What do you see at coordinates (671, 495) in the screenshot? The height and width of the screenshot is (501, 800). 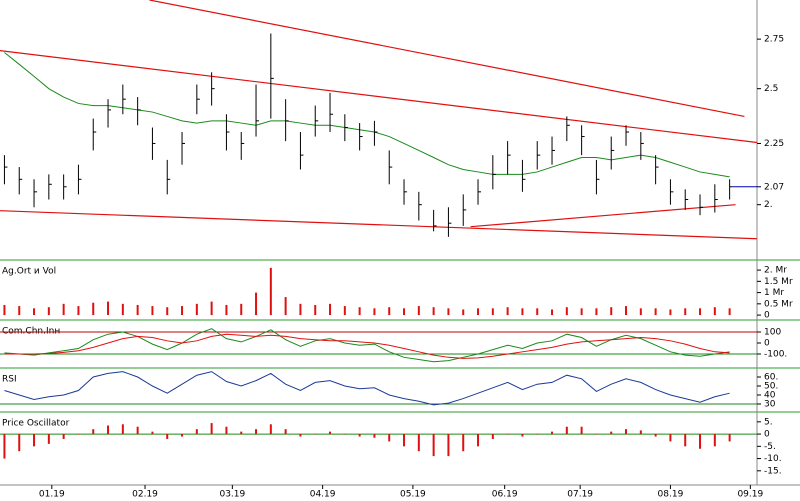 I see `x-tick-label: 08.19` at bounding box center [671, 495].